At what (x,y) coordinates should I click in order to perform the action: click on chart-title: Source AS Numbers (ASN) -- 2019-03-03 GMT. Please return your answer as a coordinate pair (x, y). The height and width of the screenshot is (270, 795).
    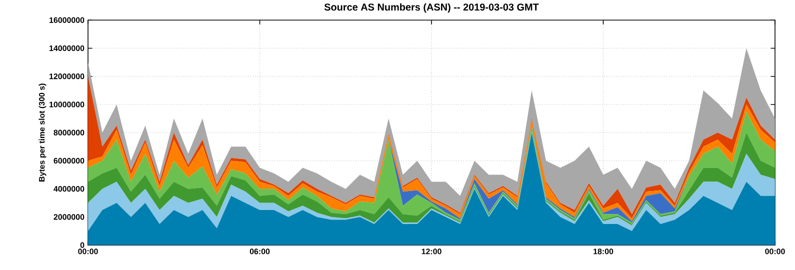
    Looking at the image, I should click on (431, 8).